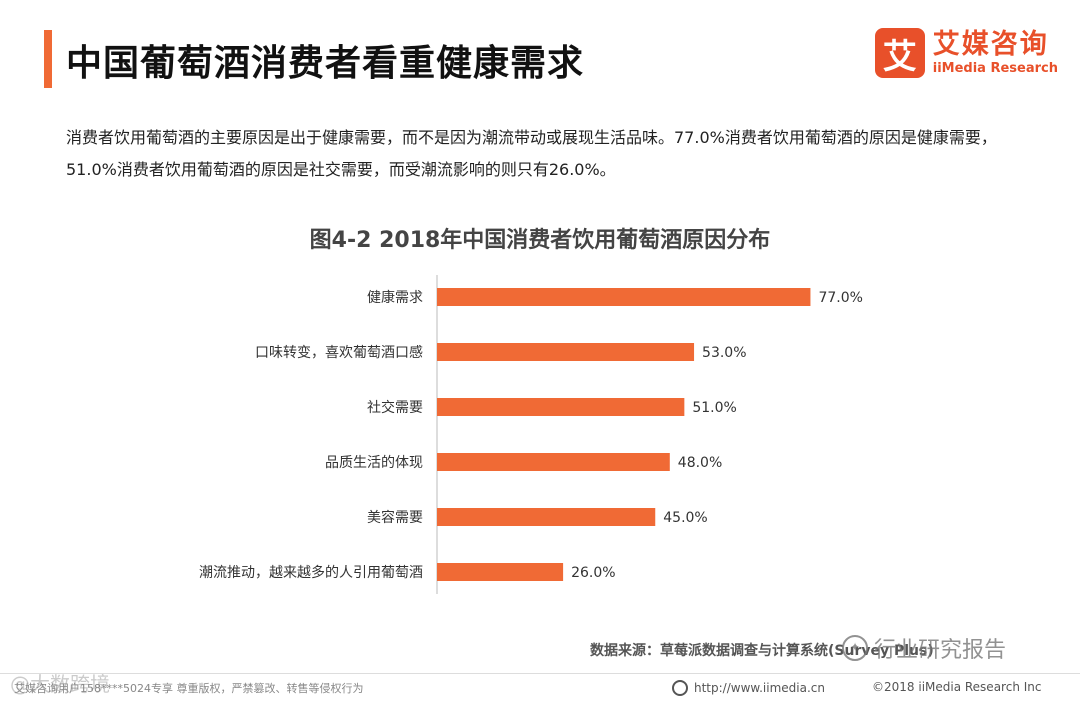 The width and height of the screenshot is (1080, 701). What do you see at coordinates (840, 298) in the screenshot?
I see `data-label: 77.0%` at bounding box center [840, 298].